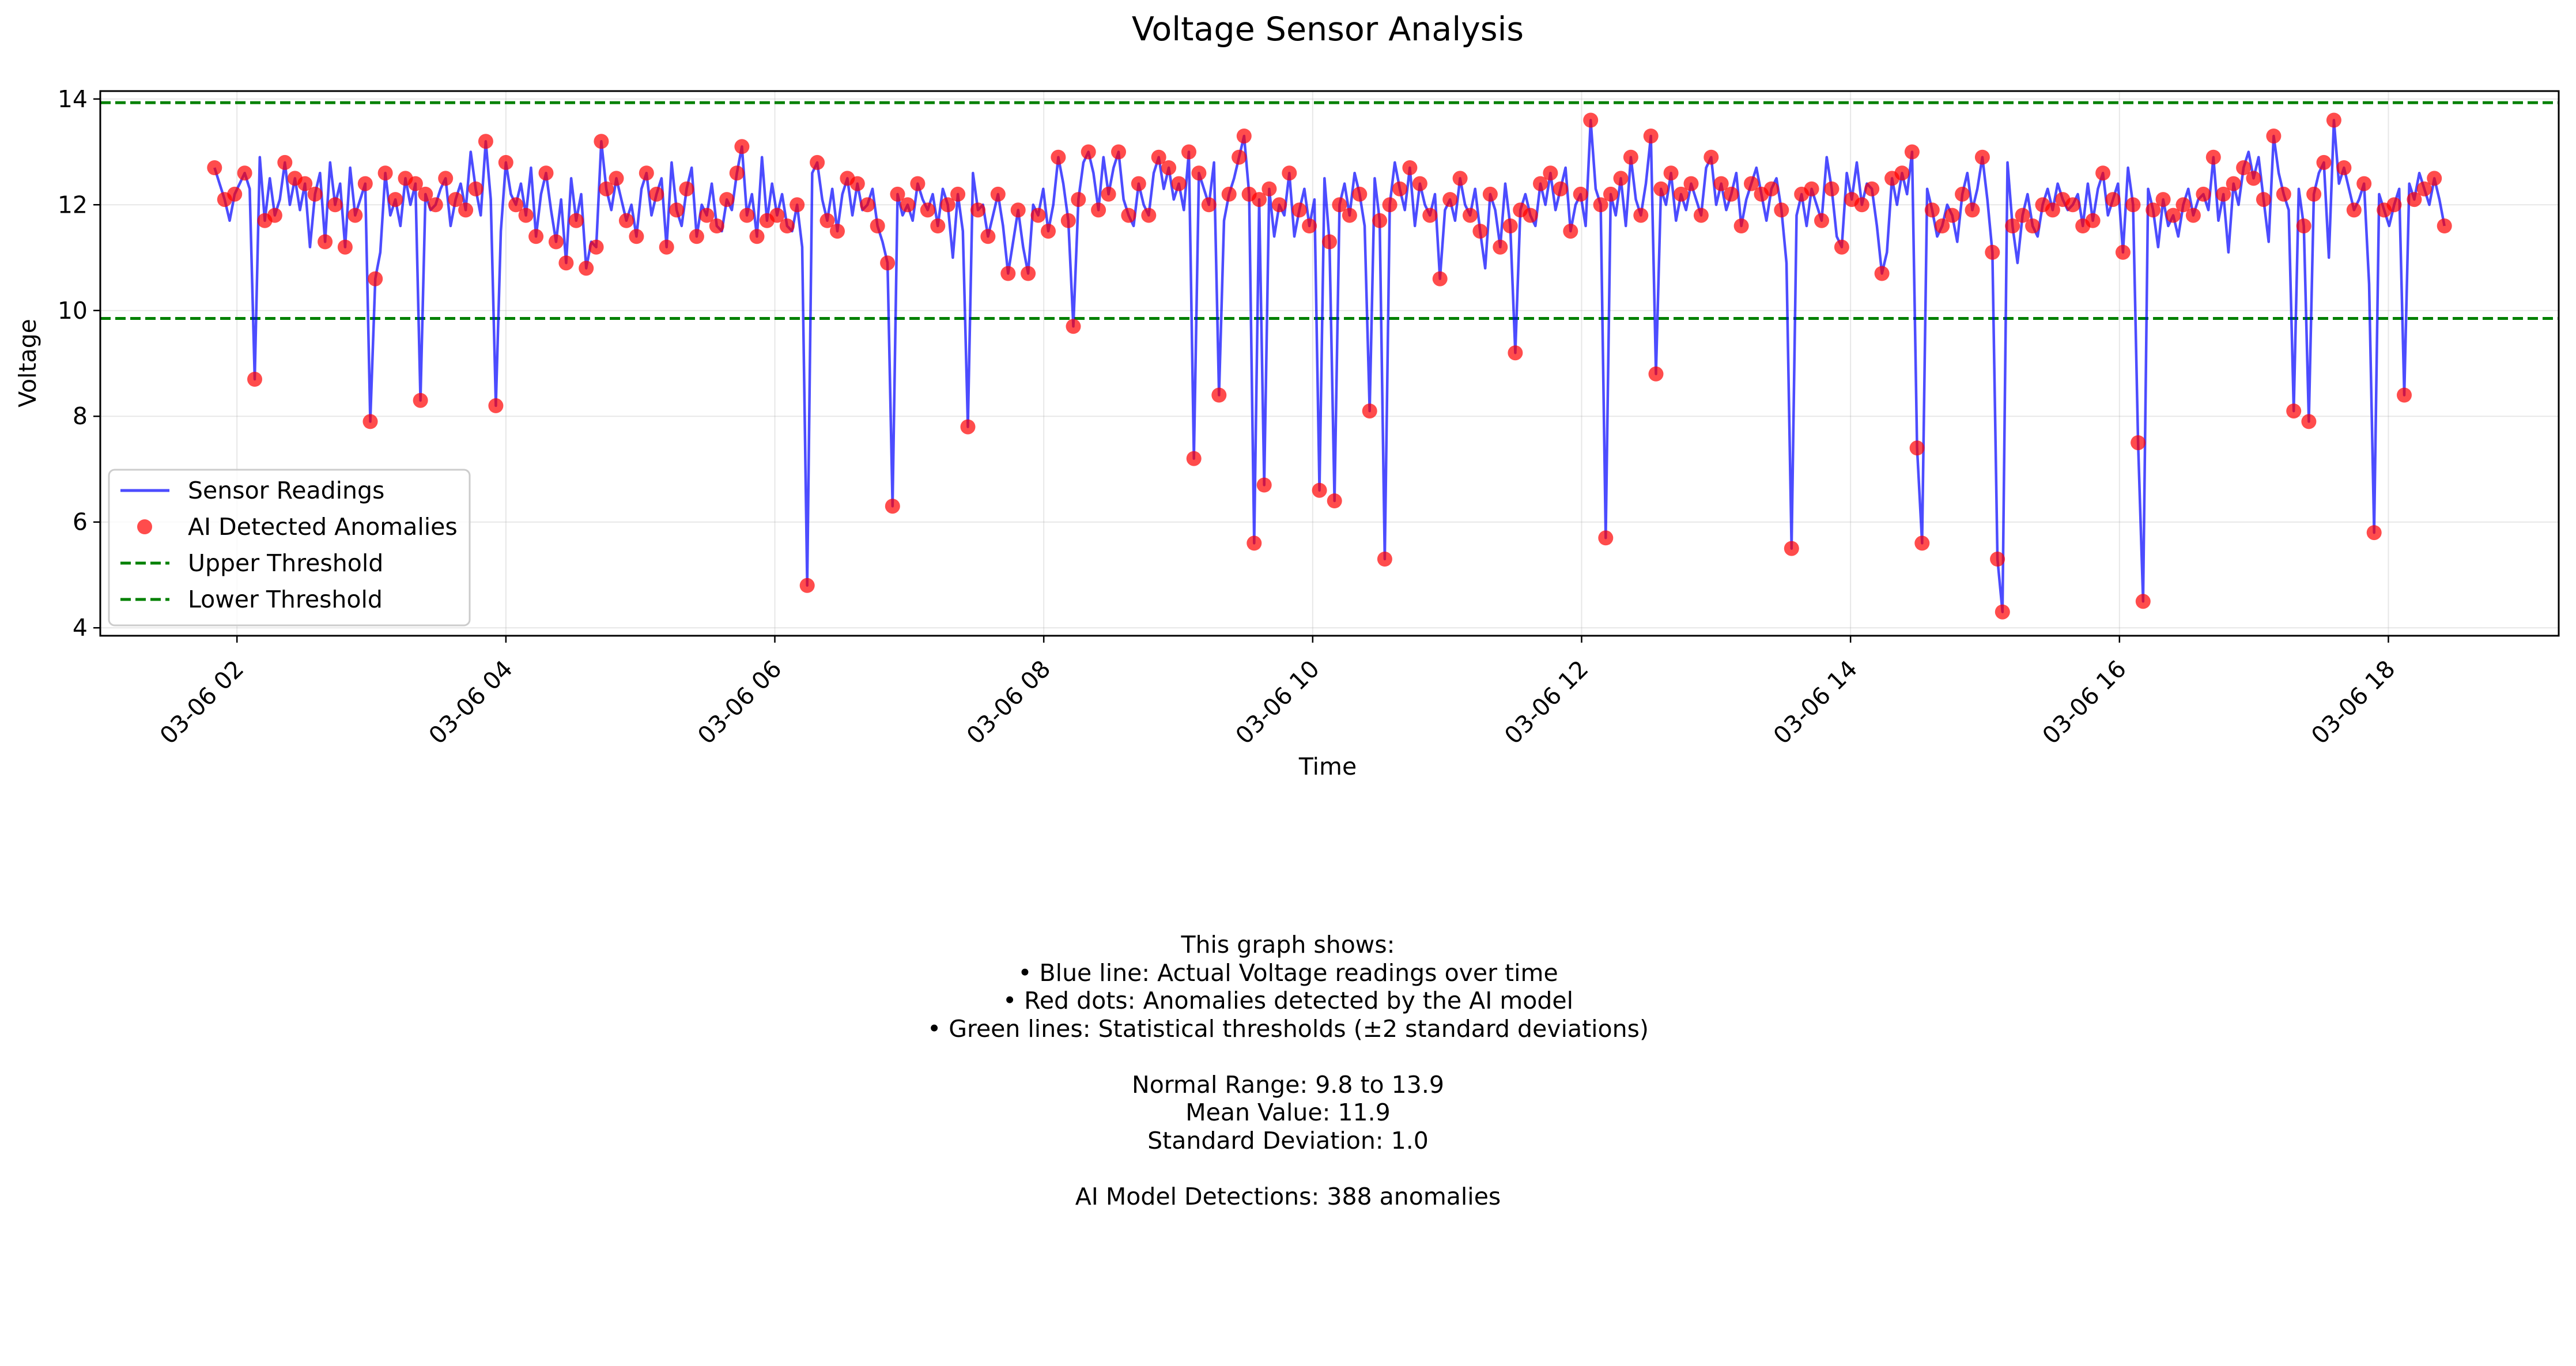  What do you see at coordinates (1546, 702) in the screenshot?
I see `x-tick-label: 03-06 12` at bounding box center [1546, 702].